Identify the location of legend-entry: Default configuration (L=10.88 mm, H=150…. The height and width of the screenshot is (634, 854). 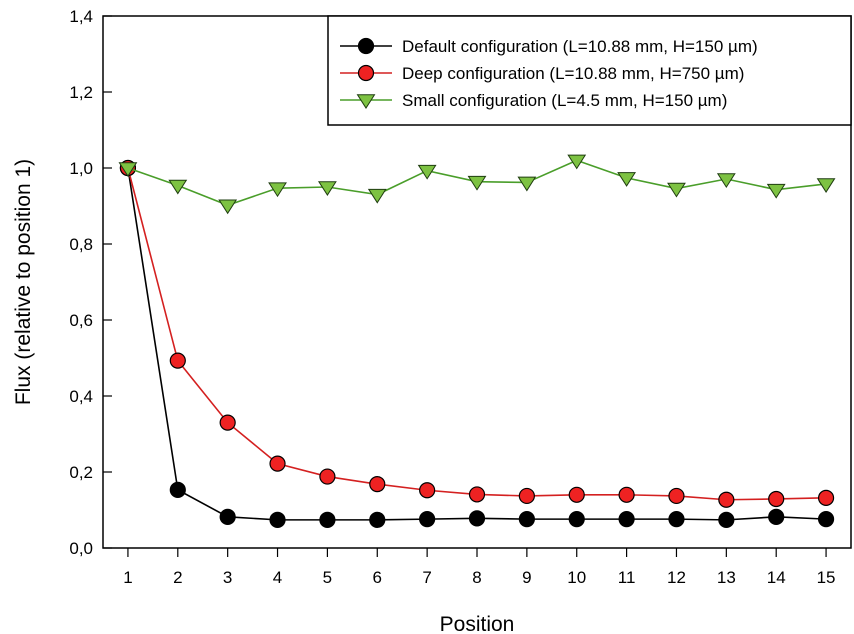
(549, 46).